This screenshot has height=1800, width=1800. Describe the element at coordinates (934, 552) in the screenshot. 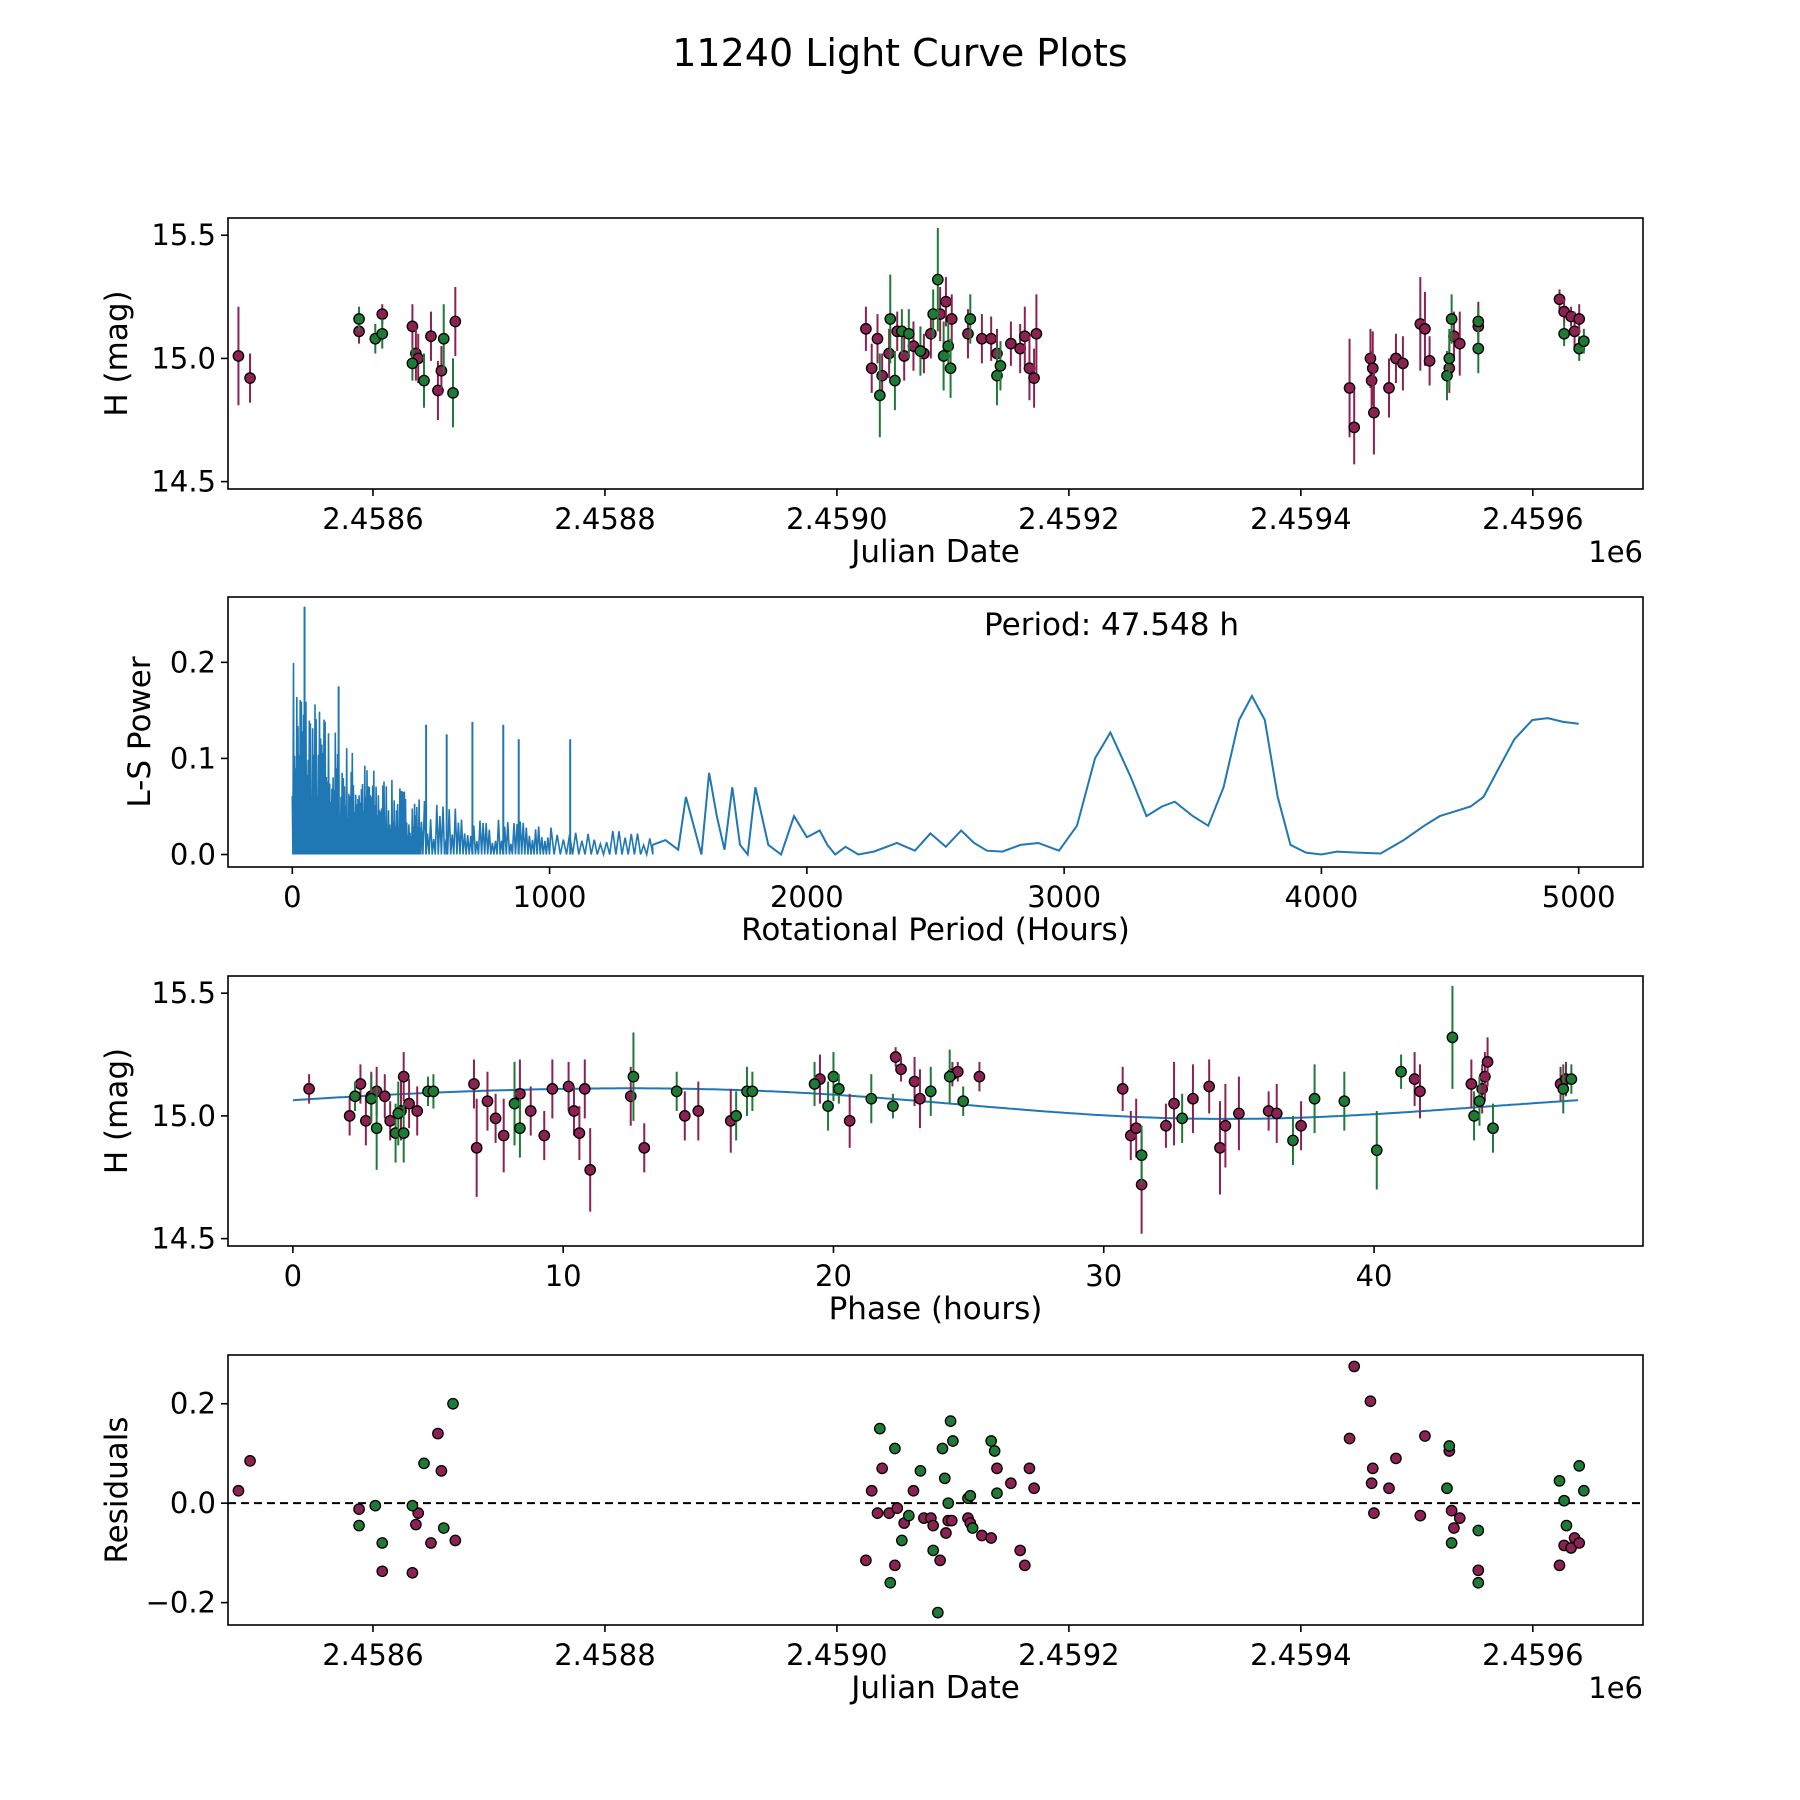

I see `x-axis-label: Julian Date` at that location.